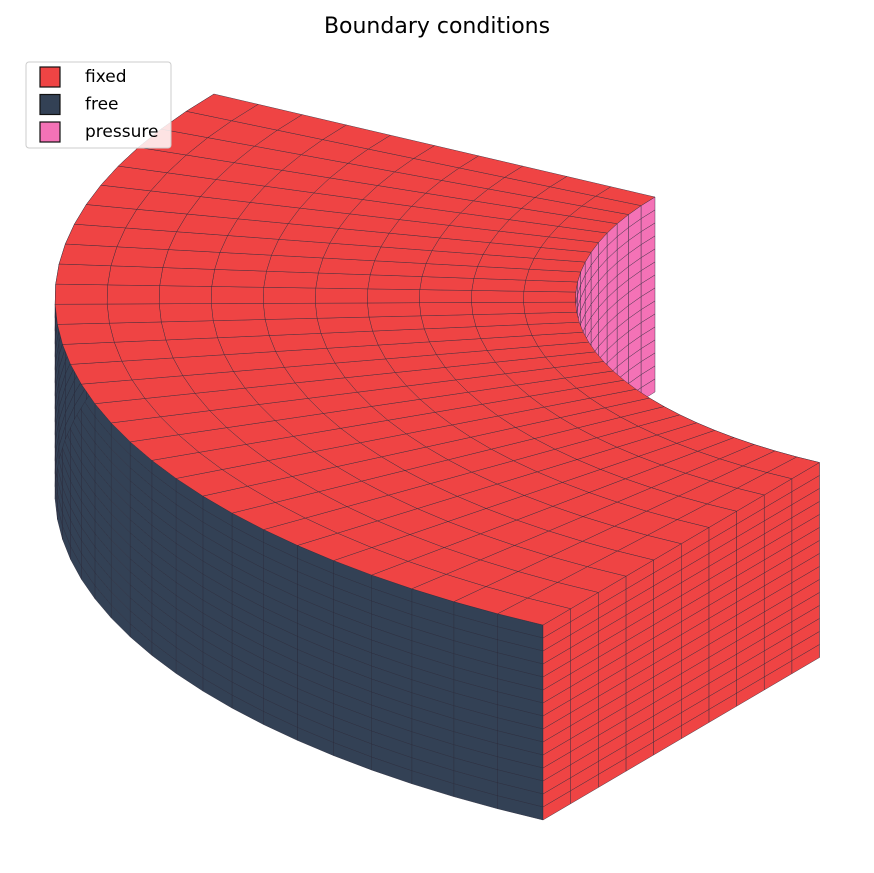  Describe the element at coordinates (102, 105) in the screenshot. I see `legend-label: free` at that location.